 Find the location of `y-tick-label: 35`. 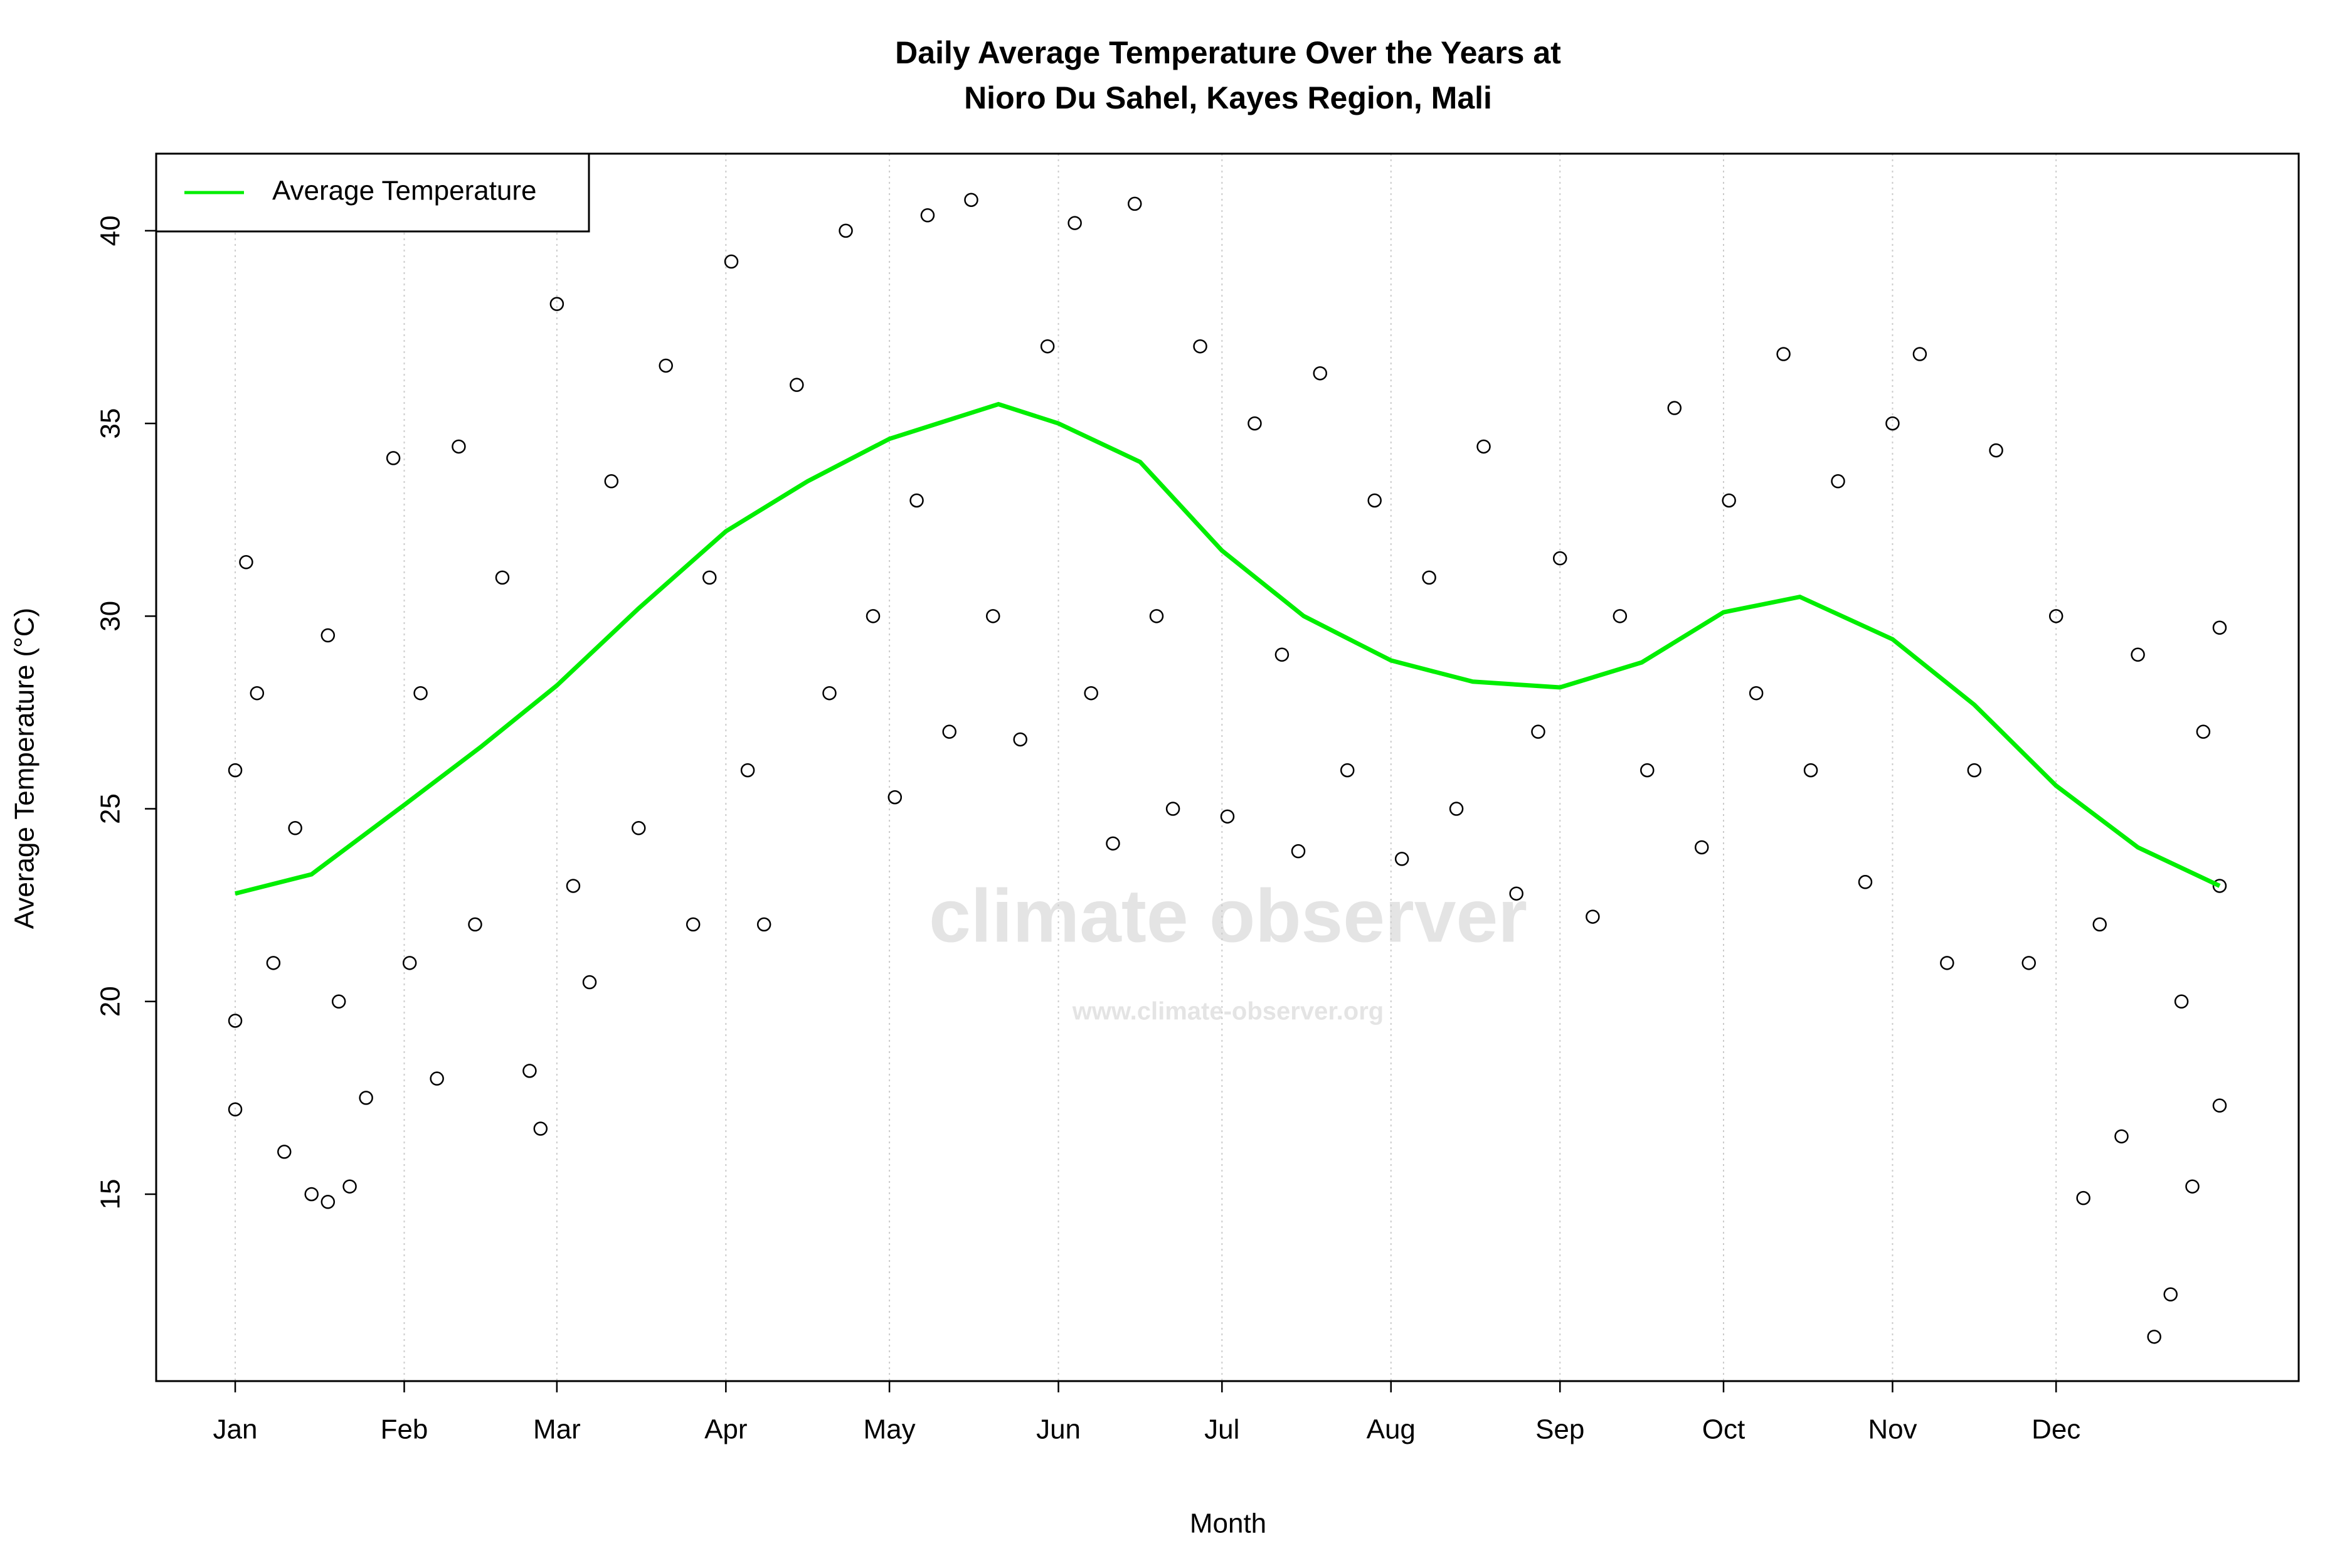

y-tick-label: 35 is located at coordinates (110, 423).